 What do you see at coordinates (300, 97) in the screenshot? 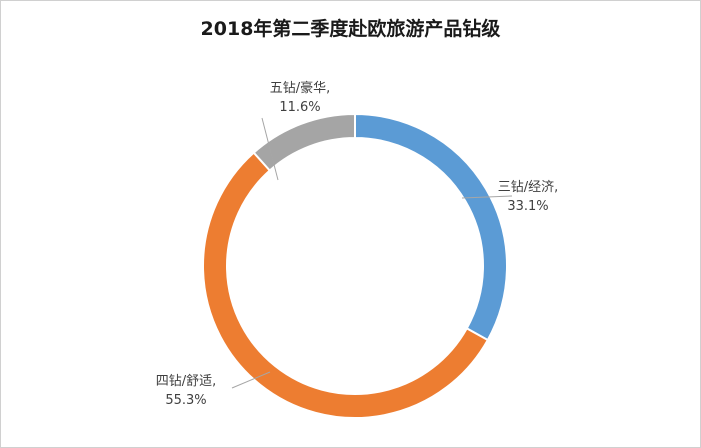
I see `data-label-3: 五钻/豪华, 11.6%` at bounding box center [300, 97].